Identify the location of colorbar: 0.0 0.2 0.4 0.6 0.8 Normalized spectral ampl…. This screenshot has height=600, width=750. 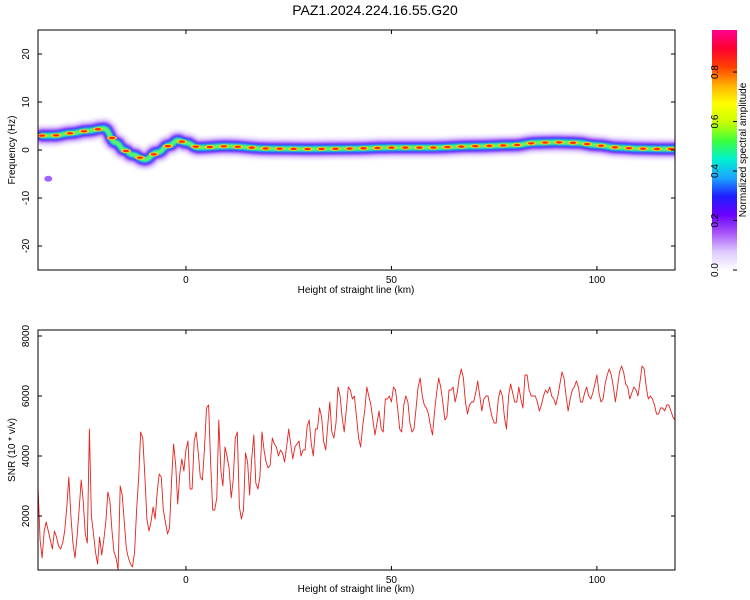
(729, 153).